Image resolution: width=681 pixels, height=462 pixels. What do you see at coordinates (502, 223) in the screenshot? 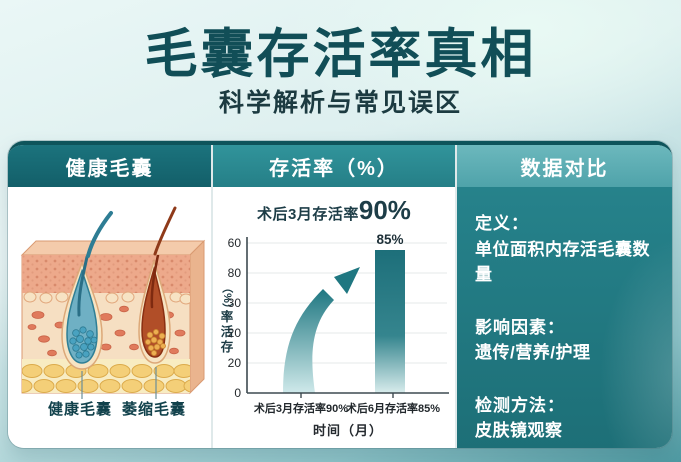
I see `definition-title: 定义：` at bounding box center [502, 223].